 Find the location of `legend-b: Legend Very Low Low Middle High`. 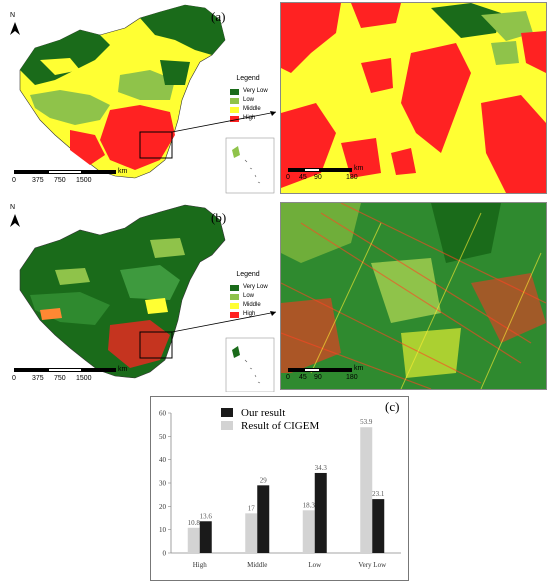

legend-b: Legend Very Low Low Middle High is located at coordinates (248, 295).